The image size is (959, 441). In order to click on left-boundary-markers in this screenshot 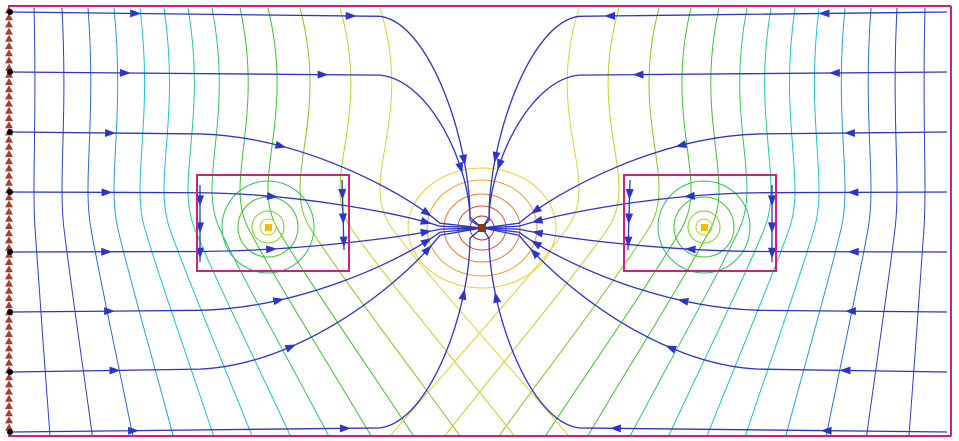, I will do `click(9, 220)`.